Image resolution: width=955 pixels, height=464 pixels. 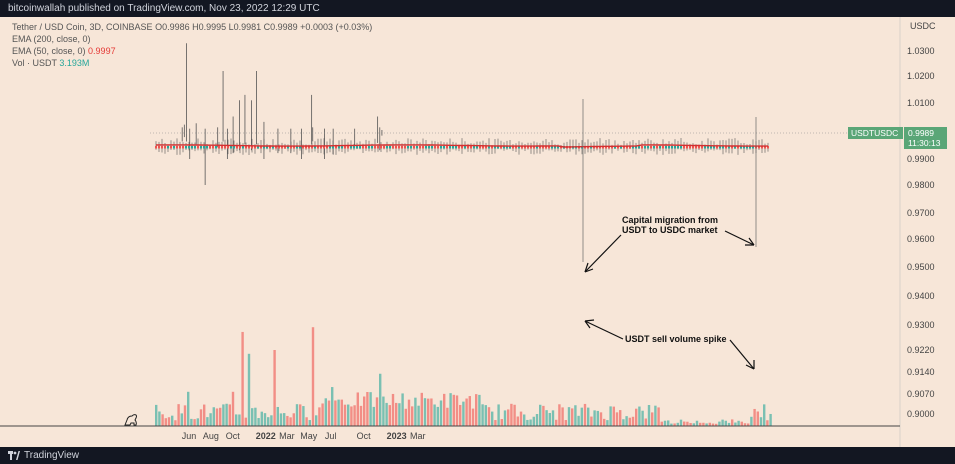 I want to click on y-tick-label: 0.9070, so click(x=921, y=394).